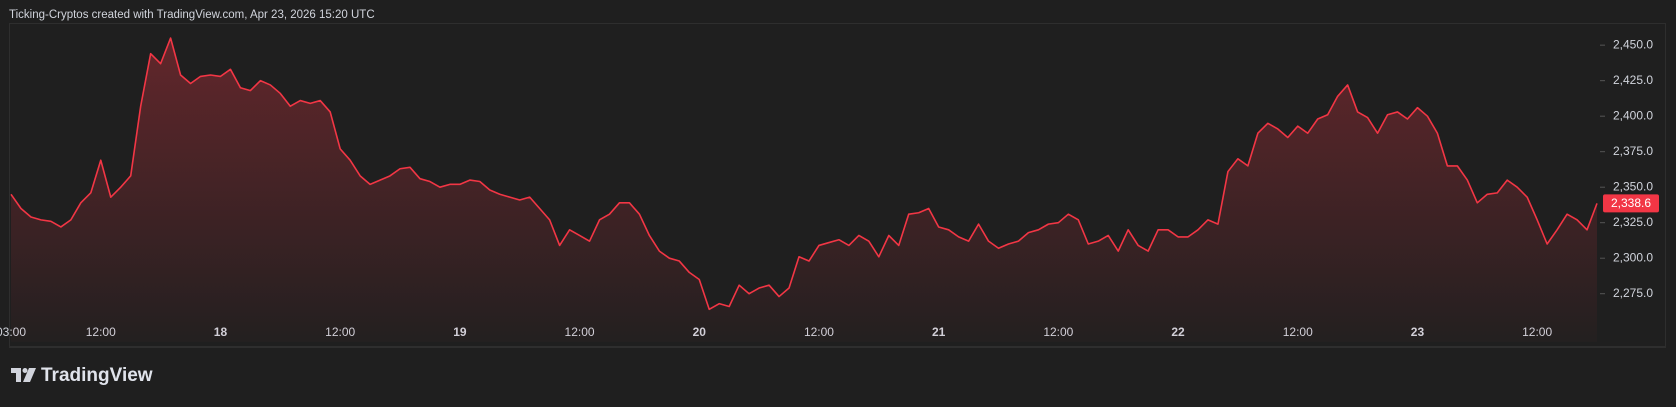  Describe the element at coordinates (1633, 44) in the screenshot. I see `y-tick-label: 2,450.0` at that location.